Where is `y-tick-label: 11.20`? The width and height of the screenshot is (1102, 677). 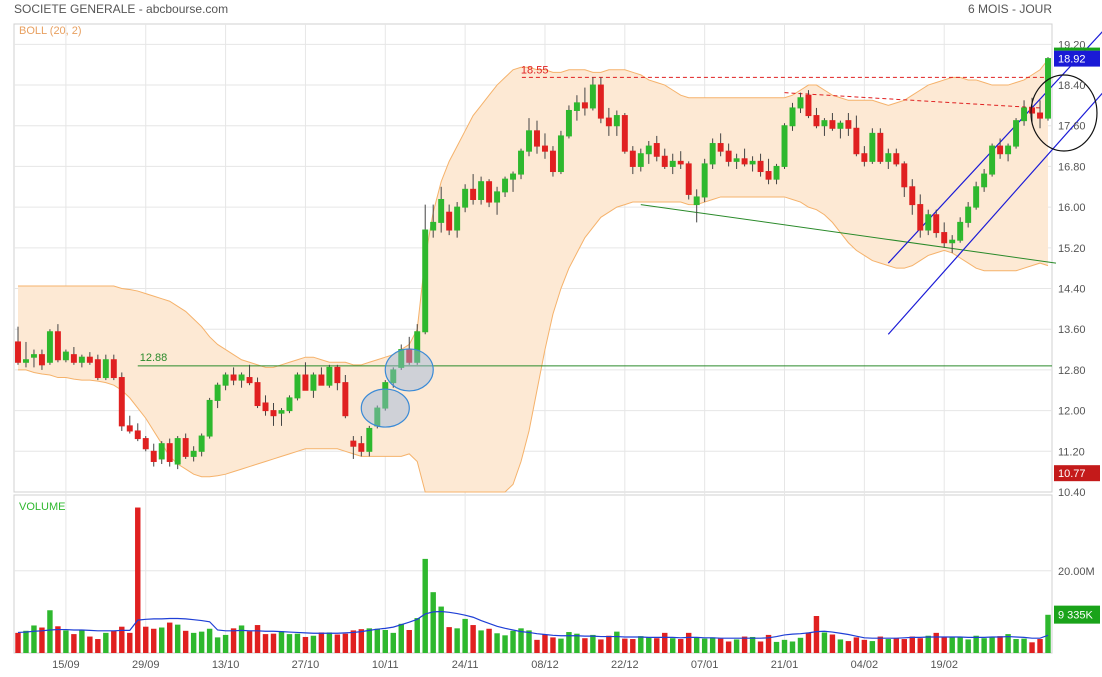 y-tick-label: 11.20 is located at coordinates (1071, 452).